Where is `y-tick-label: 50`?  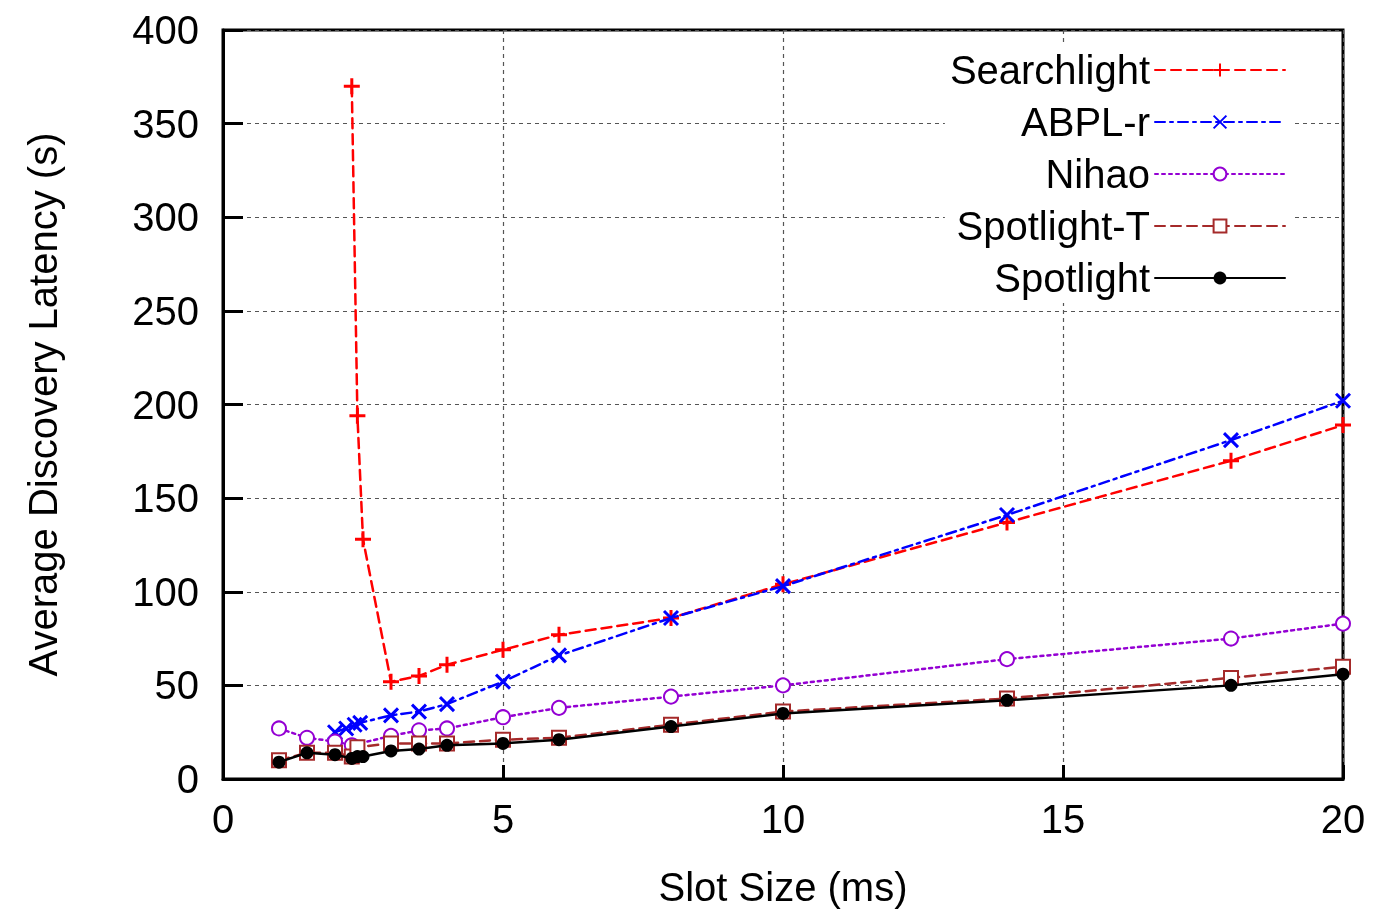 y-tick-label: 50 is located at coordinates (176, 685).